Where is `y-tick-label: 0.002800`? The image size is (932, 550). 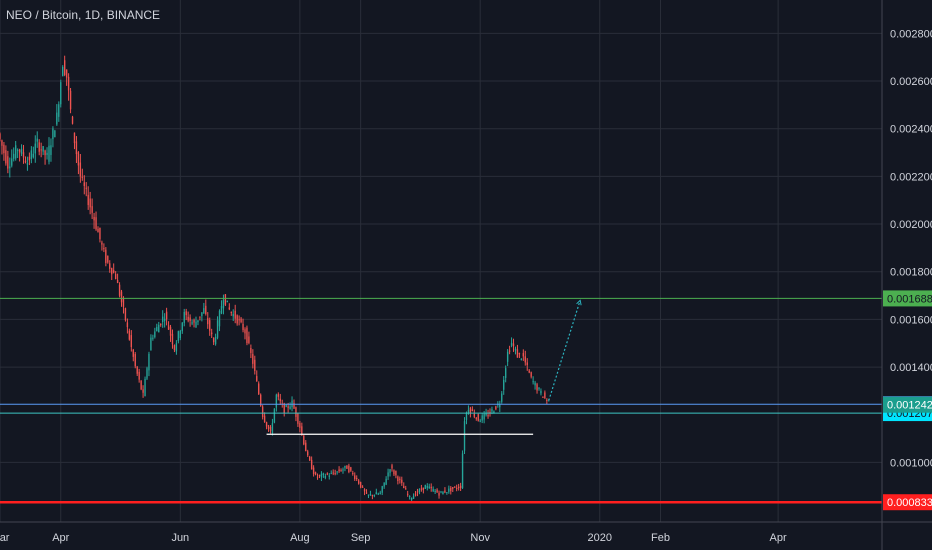
y-tick-label: 0.002800 is located at coordinates (911, 34).